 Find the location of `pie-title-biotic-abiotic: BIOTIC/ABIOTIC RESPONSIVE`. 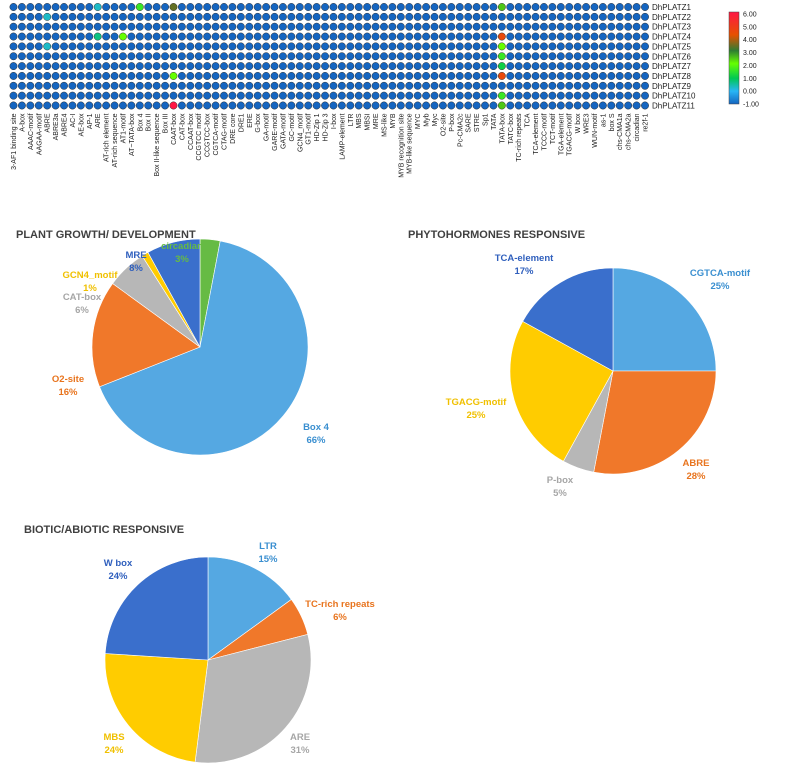

pie-title-biotic-abiotic: BIOTIC/ABIOTIC RESPONSIVE is located at coordinates (104, 530).